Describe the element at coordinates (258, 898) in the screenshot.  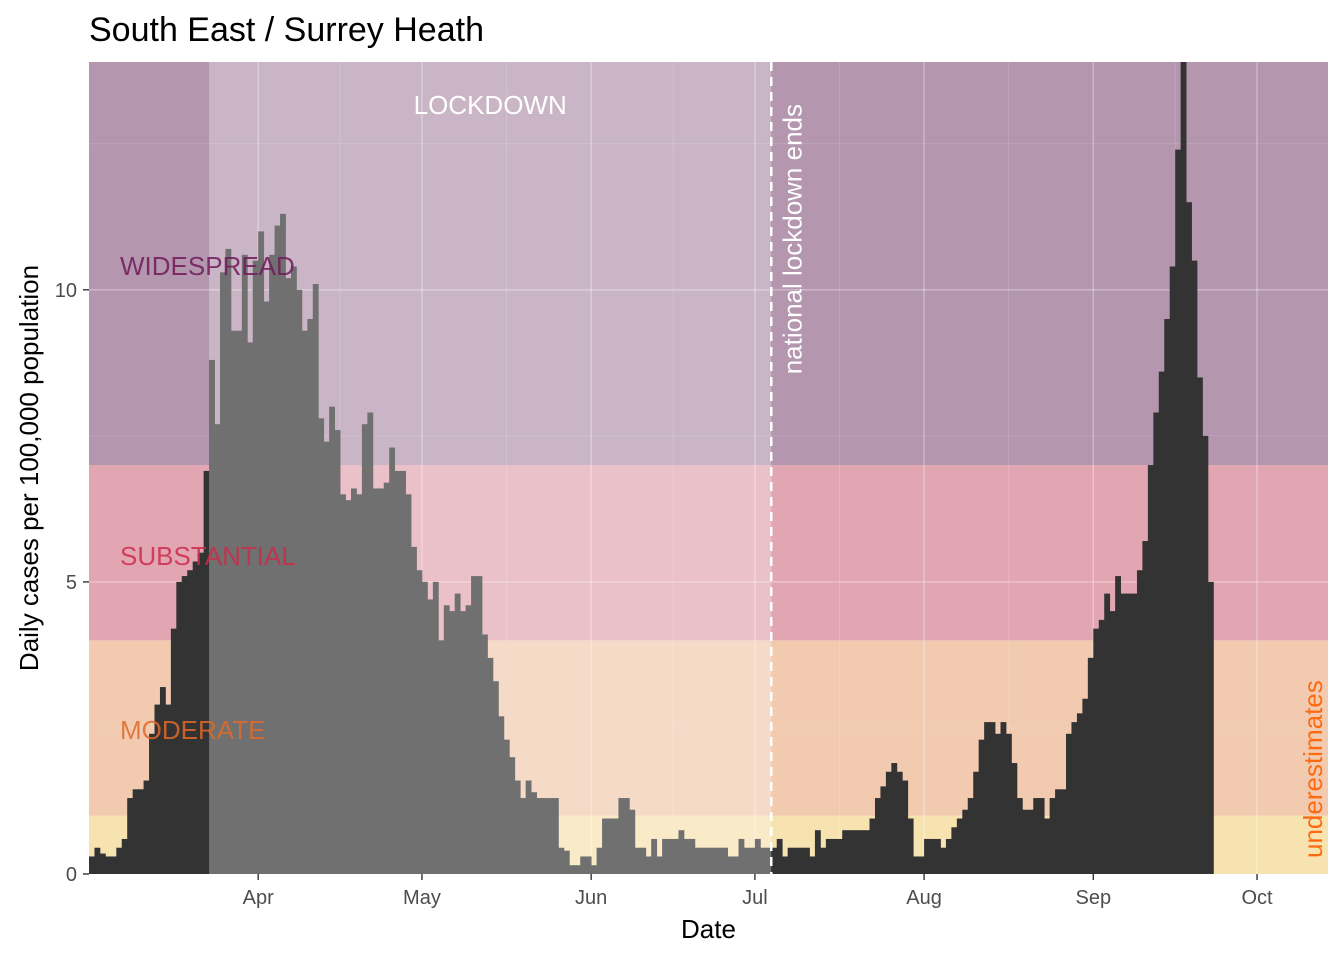
I see `x-tick-label: Apr` at that location.